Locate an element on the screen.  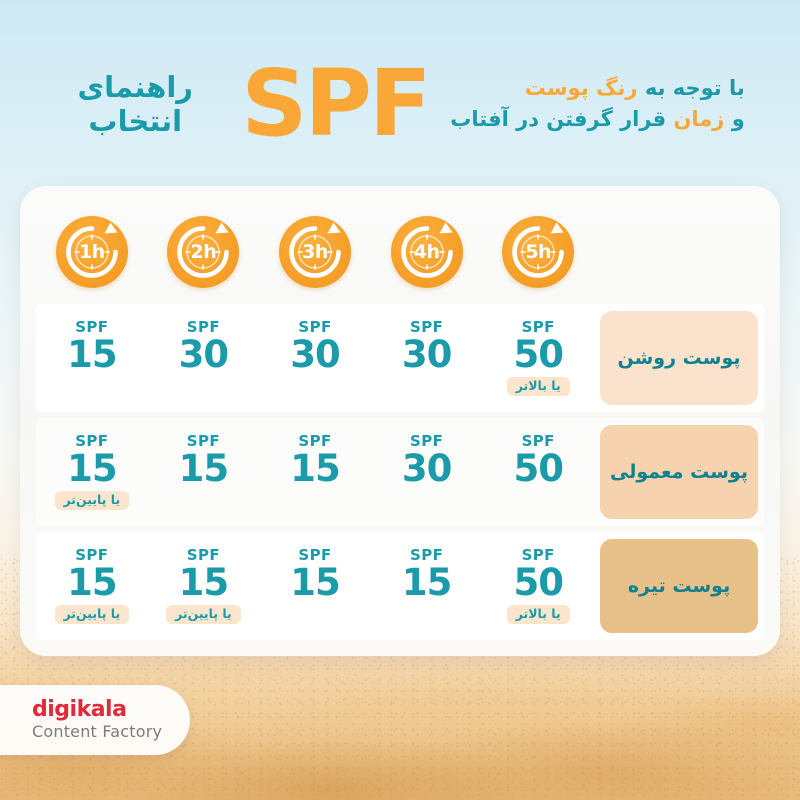
clock-rotate-icon: 1h is located at coordinates (91, 252).